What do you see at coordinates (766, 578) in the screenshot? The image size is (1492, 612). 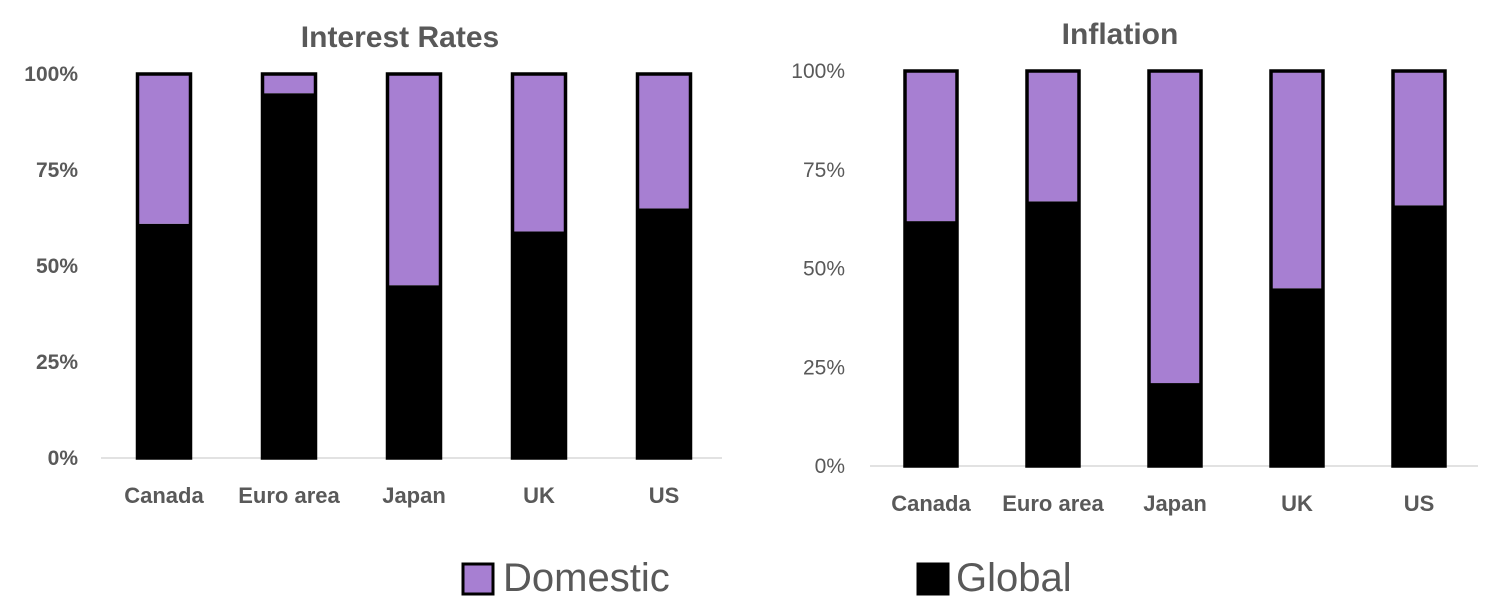 I see `chart-legend: Domestic Global` at bounding box center [766, 578].